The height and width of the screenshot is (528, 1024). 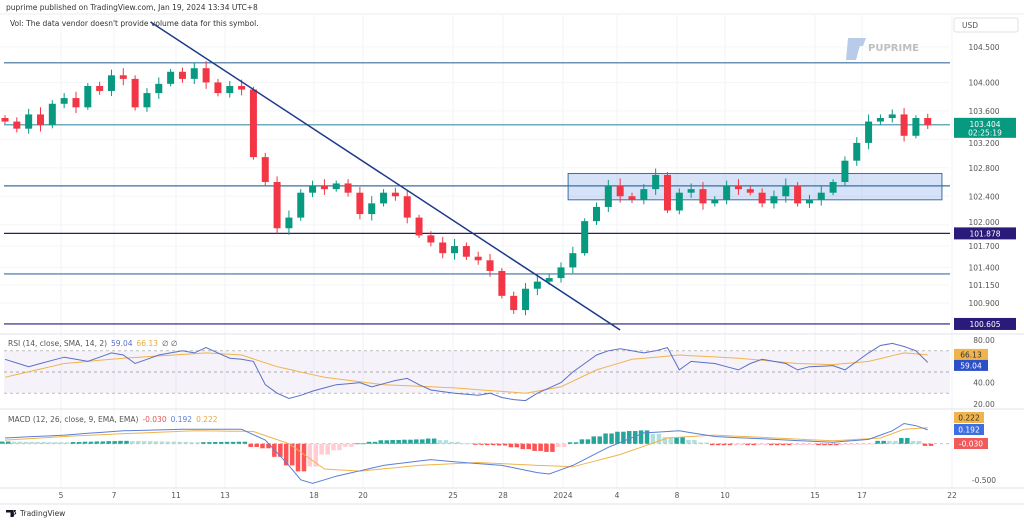 I want to click on current-price-tag, so click(x=985, y=127).